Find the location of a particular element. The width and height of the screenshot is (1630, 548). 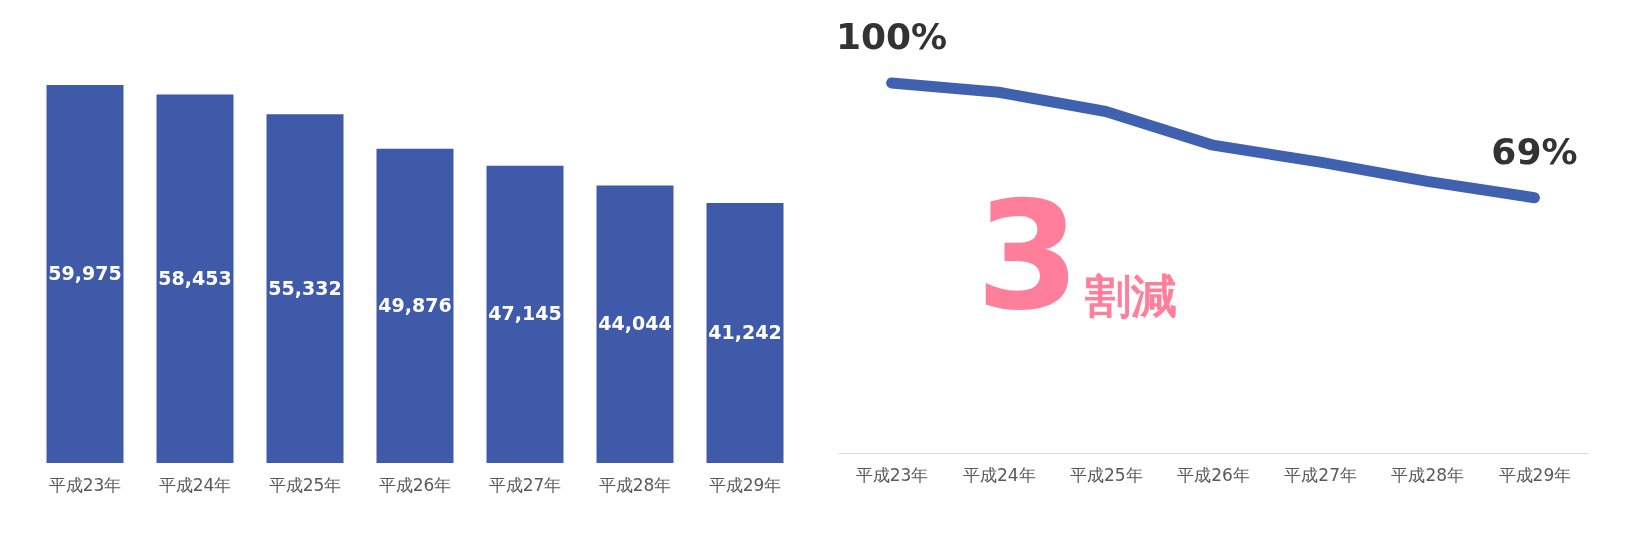

data-label: 44,044 is located at coordinates (635, 323).